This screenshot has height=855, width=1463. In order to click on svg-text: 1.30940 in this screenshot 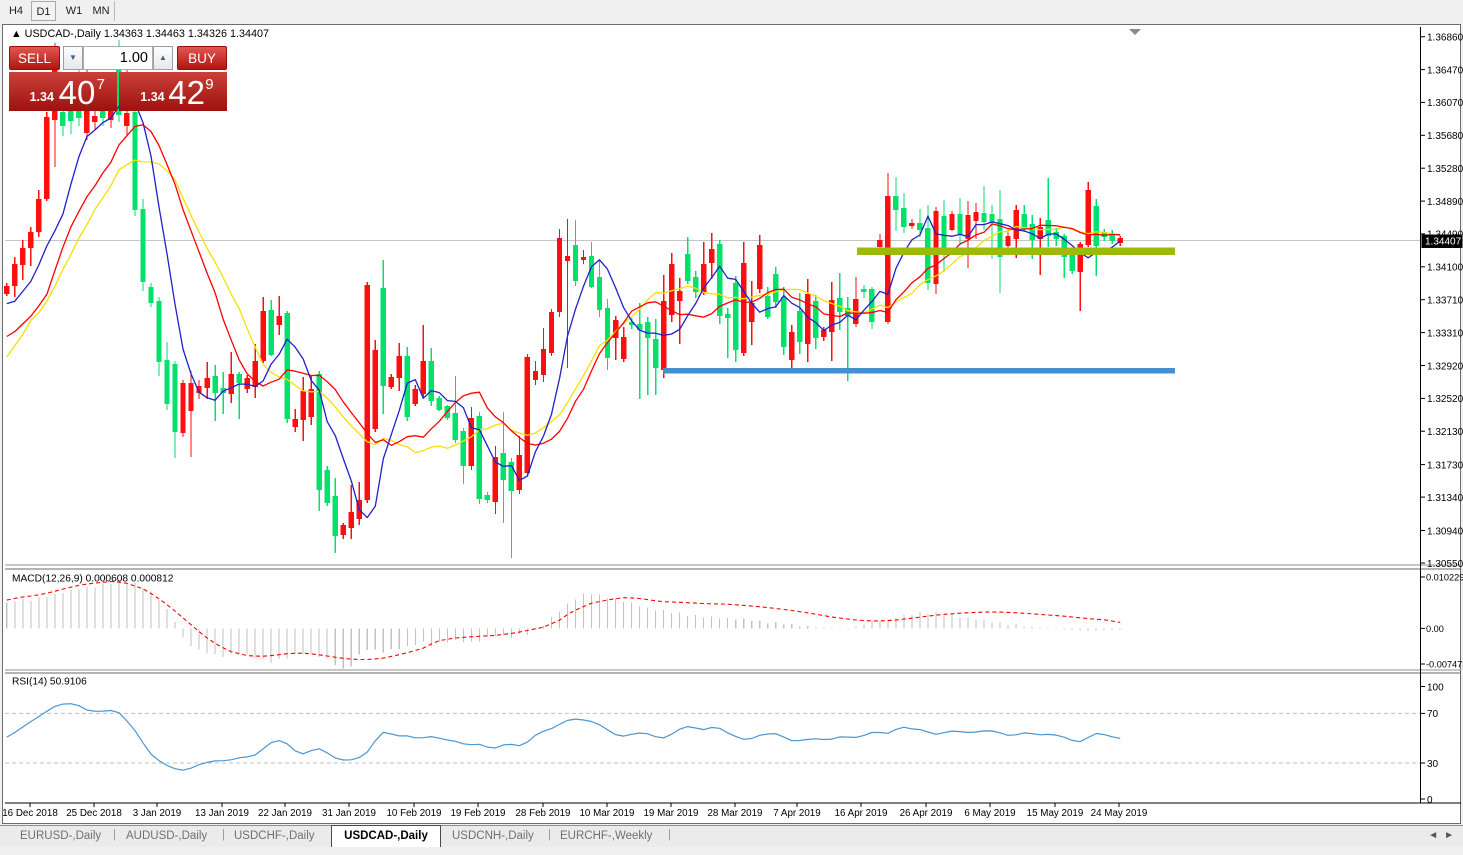, I will do `click(1445, 531)`.